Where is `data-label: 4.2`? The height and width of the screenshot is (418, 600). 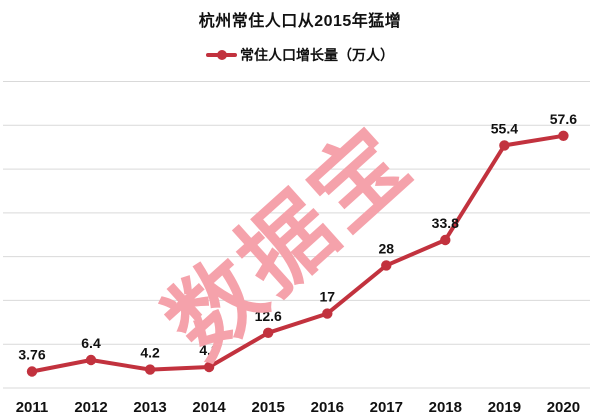 data-label: 4.2 is located at coordinates (150, 353).